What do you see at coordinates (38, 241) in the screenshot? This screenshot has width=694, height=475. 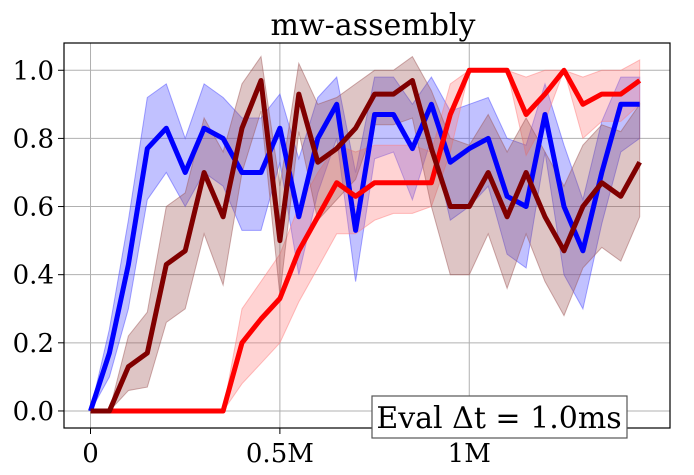 I see `y-axis-ticks: 0.0 0.2 0.4 0.6 0.8 1.0` at bounding box center [38, 241].